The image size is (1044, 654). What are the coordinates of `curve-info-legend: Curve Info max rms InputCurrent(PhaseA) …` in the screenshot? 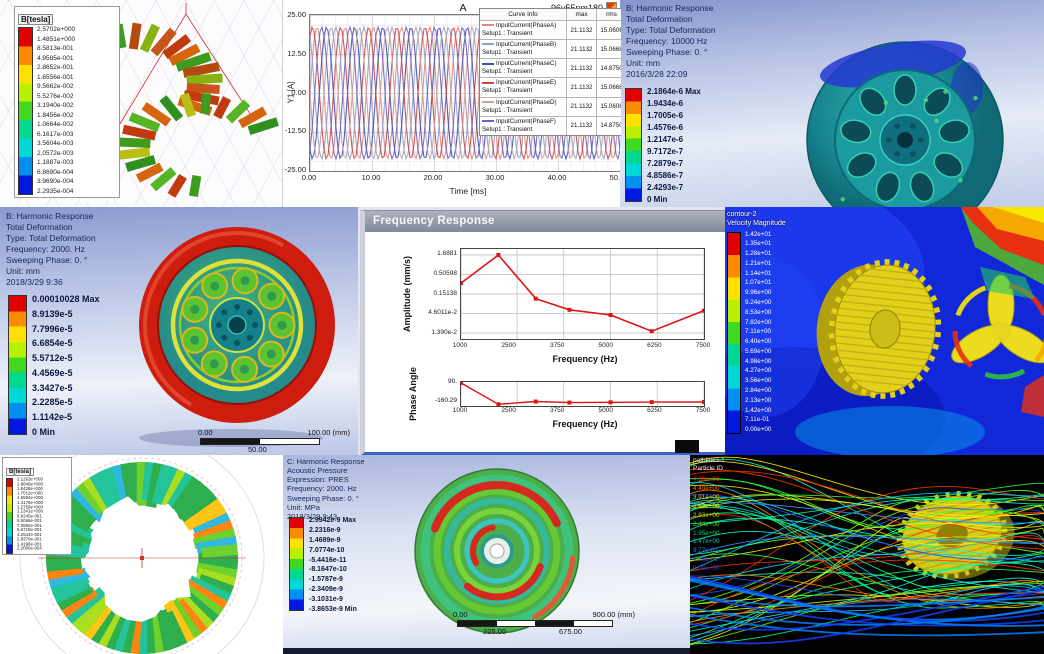 It's located at (550, 72).